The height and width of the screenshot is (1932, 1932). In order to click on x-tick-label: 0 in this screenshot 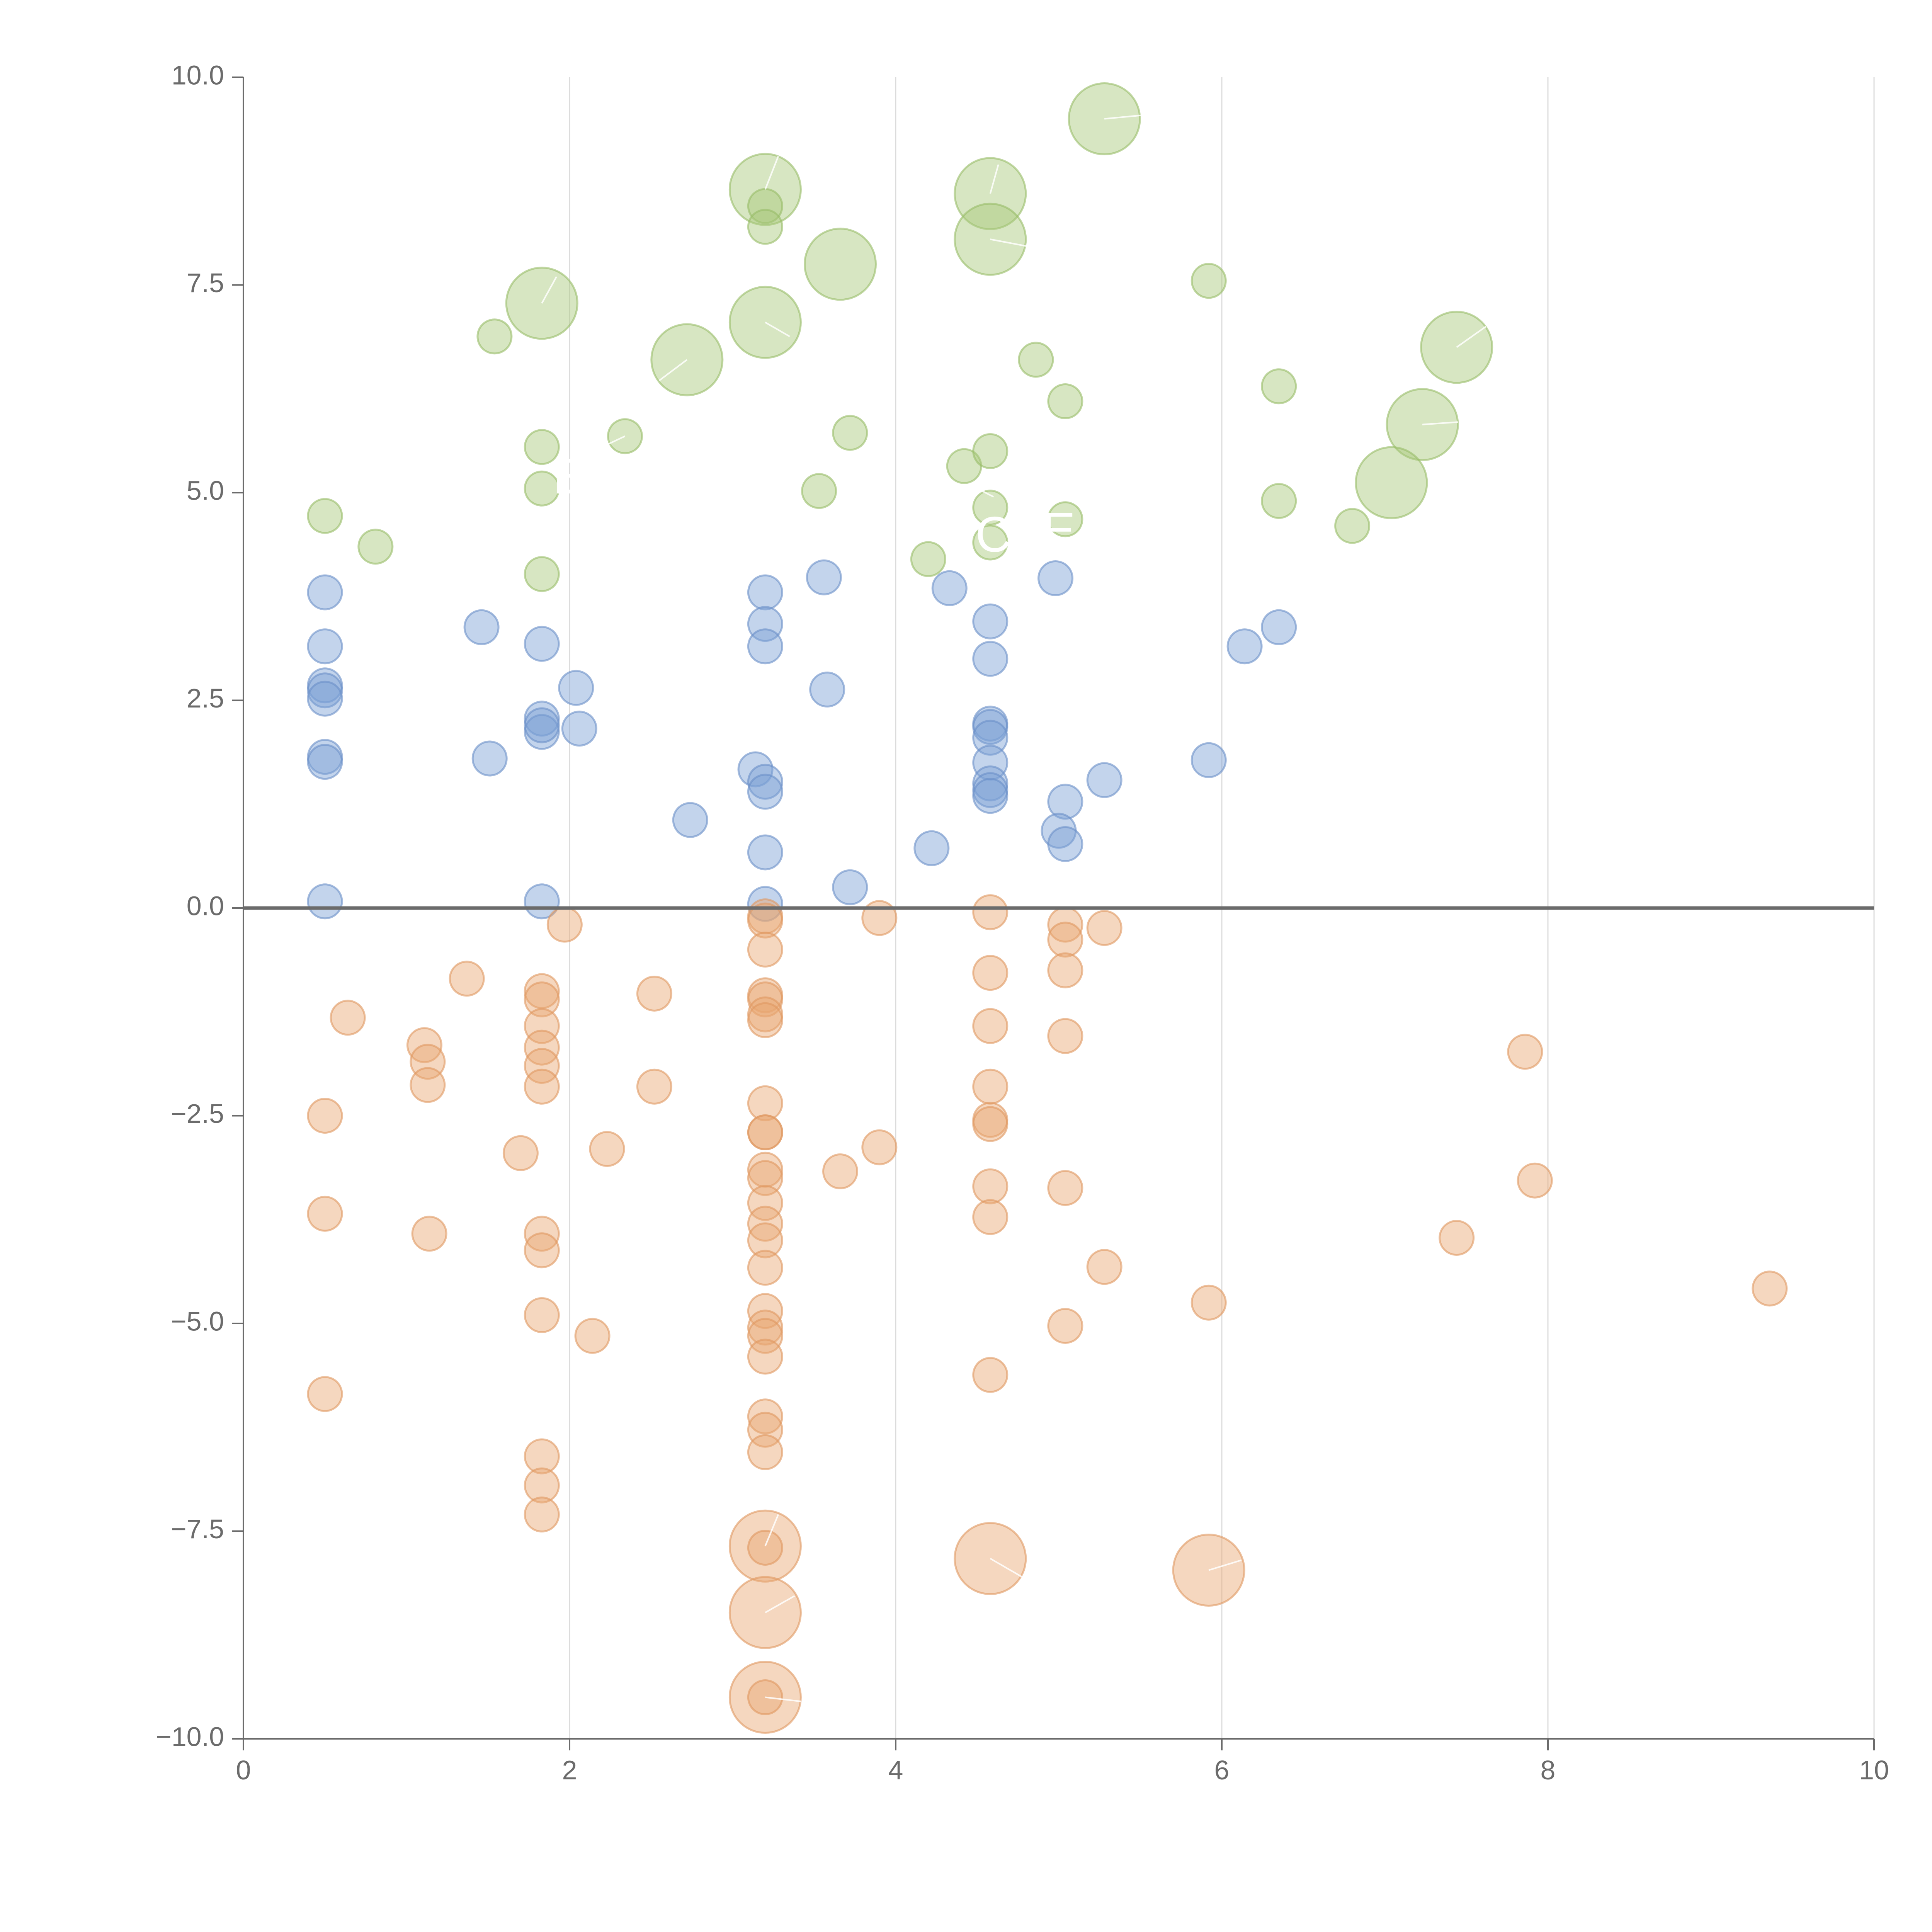, I will do `click(244, 1770)`.